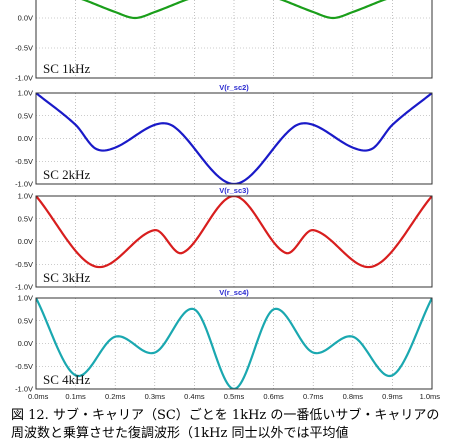 This screenshot has height=442, width=450. Describe the element at coordinates (234, 292) in the screenshot. I see `panel-title: V(r_sc4)` at that location.